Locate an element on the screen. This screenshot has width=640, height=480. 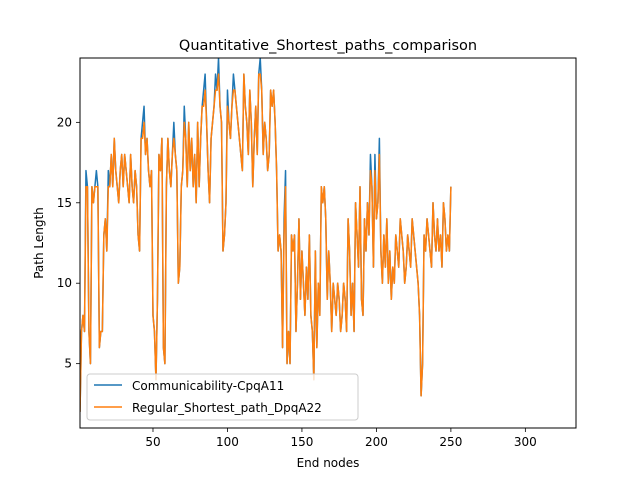
x-axis-label: End nodes is located at coordinates (328, 463).